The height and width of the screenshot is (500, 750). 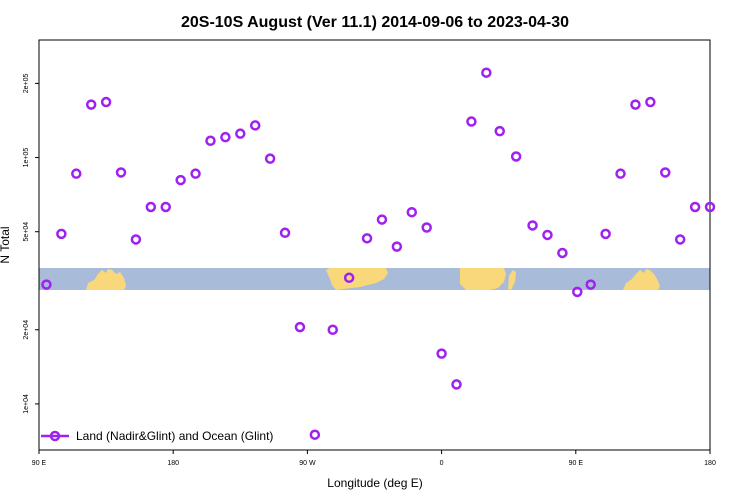 I want to click on x-axis: 90 E 180 90 W 0 90 E 180, so click(x=374, y=458).